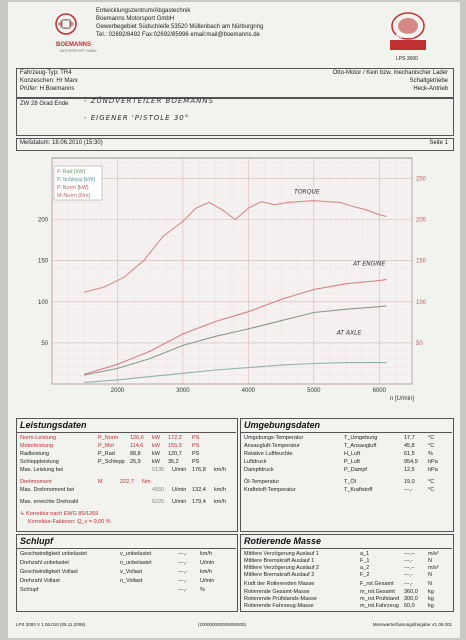 This screenshot has height=640, width=466. Describe the element at coordinates (433, 462) in the screenshot. I see `row-unit: hPa` at that location.